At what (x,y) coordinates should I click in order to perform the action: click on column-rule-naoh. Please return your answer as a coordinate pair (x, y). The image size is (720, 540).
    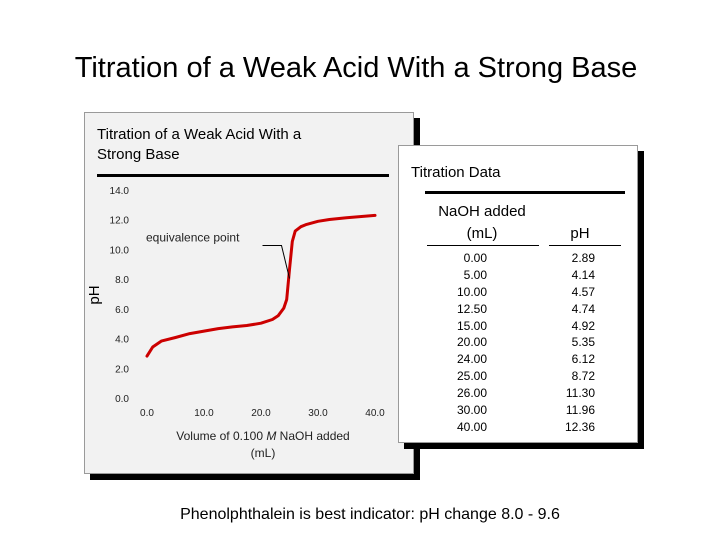
    Looking at the image, I should click on (483, 245).